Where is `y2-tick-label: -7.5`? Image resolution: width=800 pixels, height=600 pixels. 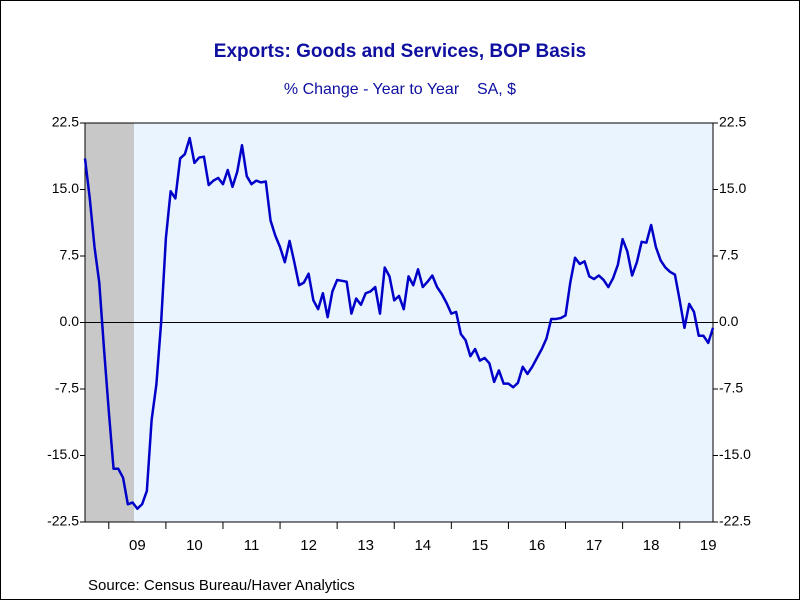 y2-tick-label: -7.5 is located at coordinates (731, 388).